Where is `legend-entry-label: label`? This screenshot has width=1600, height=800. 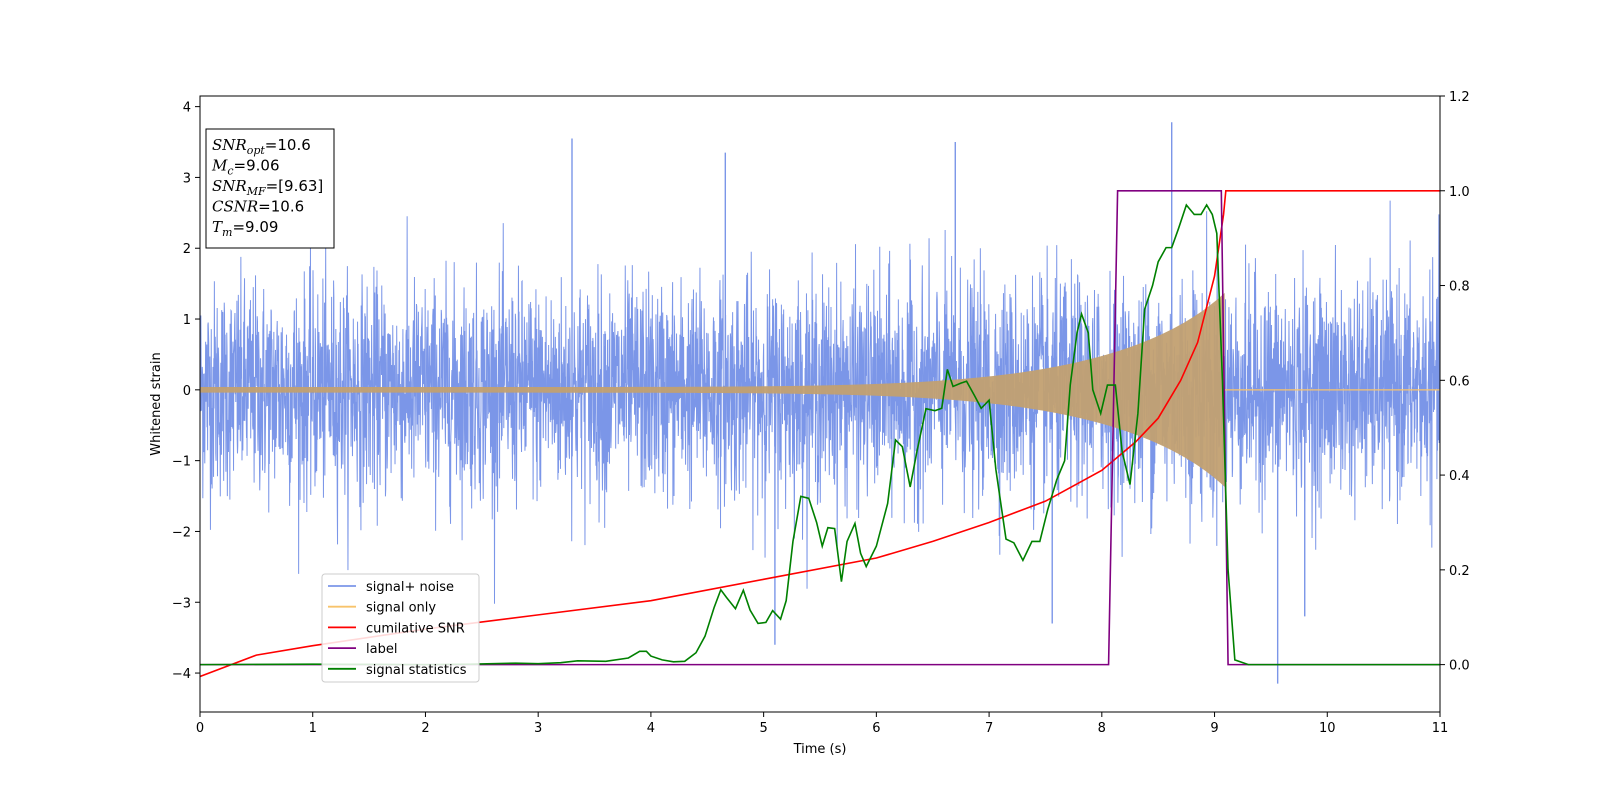 legend-entry-label: label is located at coordinates (381, 649).